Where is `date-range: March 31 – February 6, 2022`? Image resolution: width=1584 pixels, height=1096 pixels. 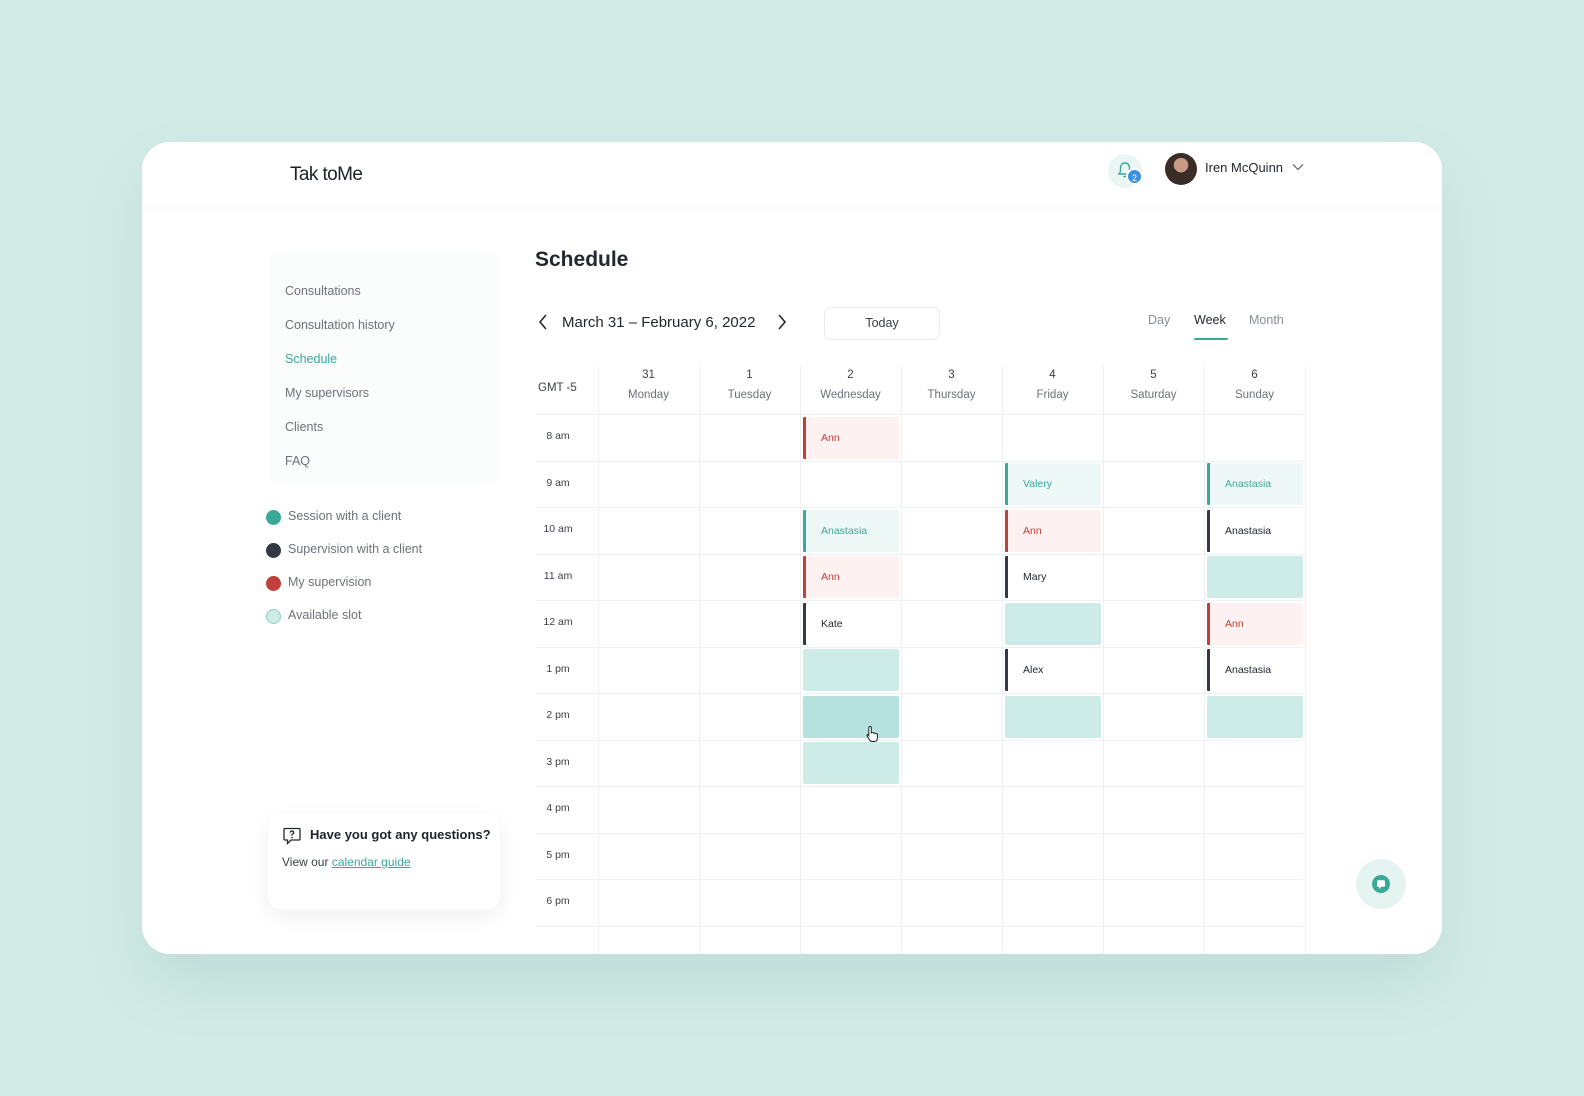
date-range: March 31 – February 6, 2022 is located at coordinates (659, 322).